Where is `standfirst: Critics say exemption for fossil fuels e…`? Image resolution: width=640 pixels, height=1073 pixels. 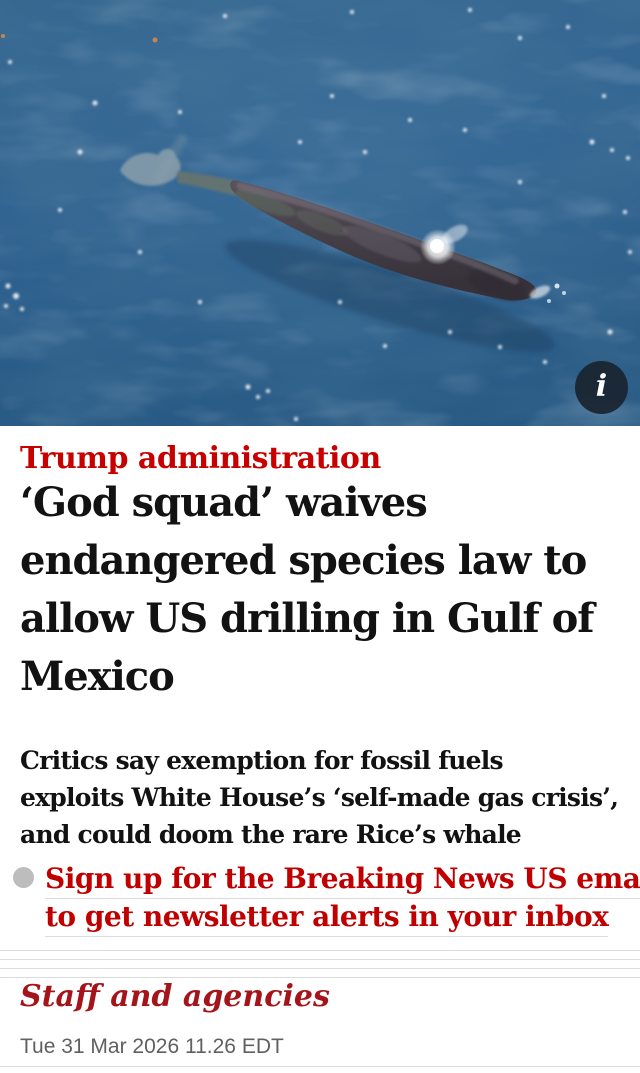 standfirst: Critics say exemption for fossil fuels e… is located at coordinates (324, 797).